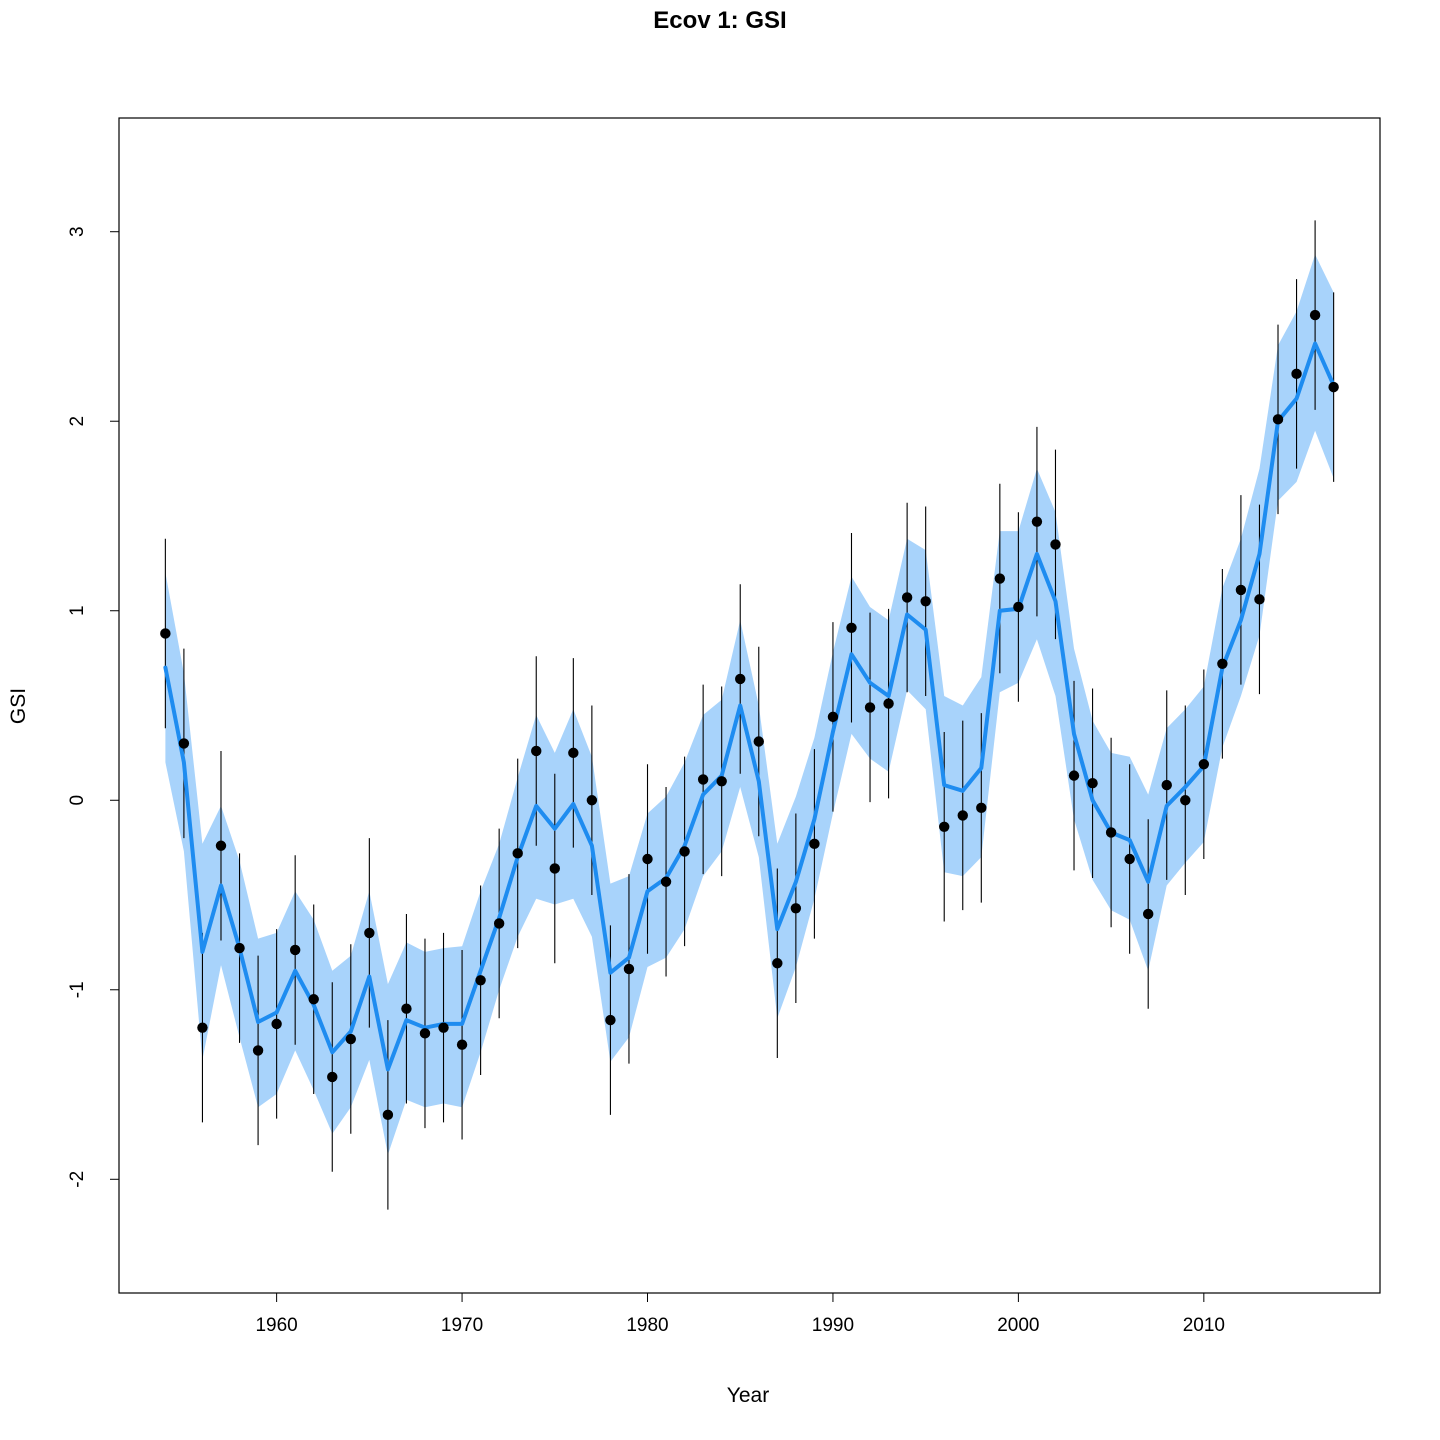 This screenshot has width=1440, height=1440. I want to click on y-axis: -2 -1 0 1 2 3, so click(93, 707).